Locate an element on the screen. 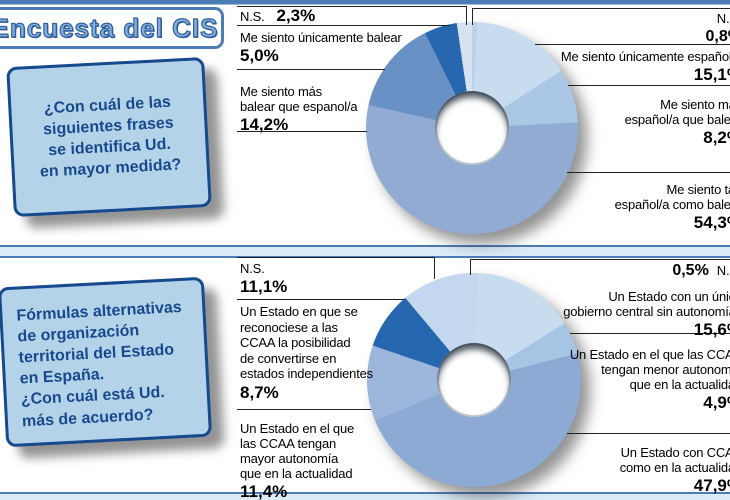 Image resolution: width=730 pixels, height=500 pixels. callout-ns-2: N.S. 11,1% is located at coordinates (264, 278).